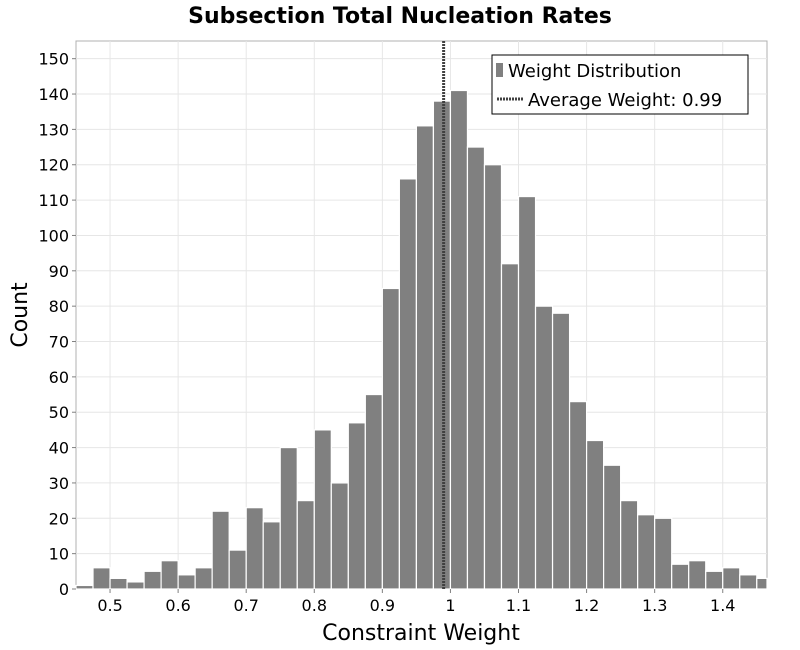  Describe the element at coordinates (594, 71) in the screenshot. I see `legend-label-distribution: Weight Distribution` at that location.